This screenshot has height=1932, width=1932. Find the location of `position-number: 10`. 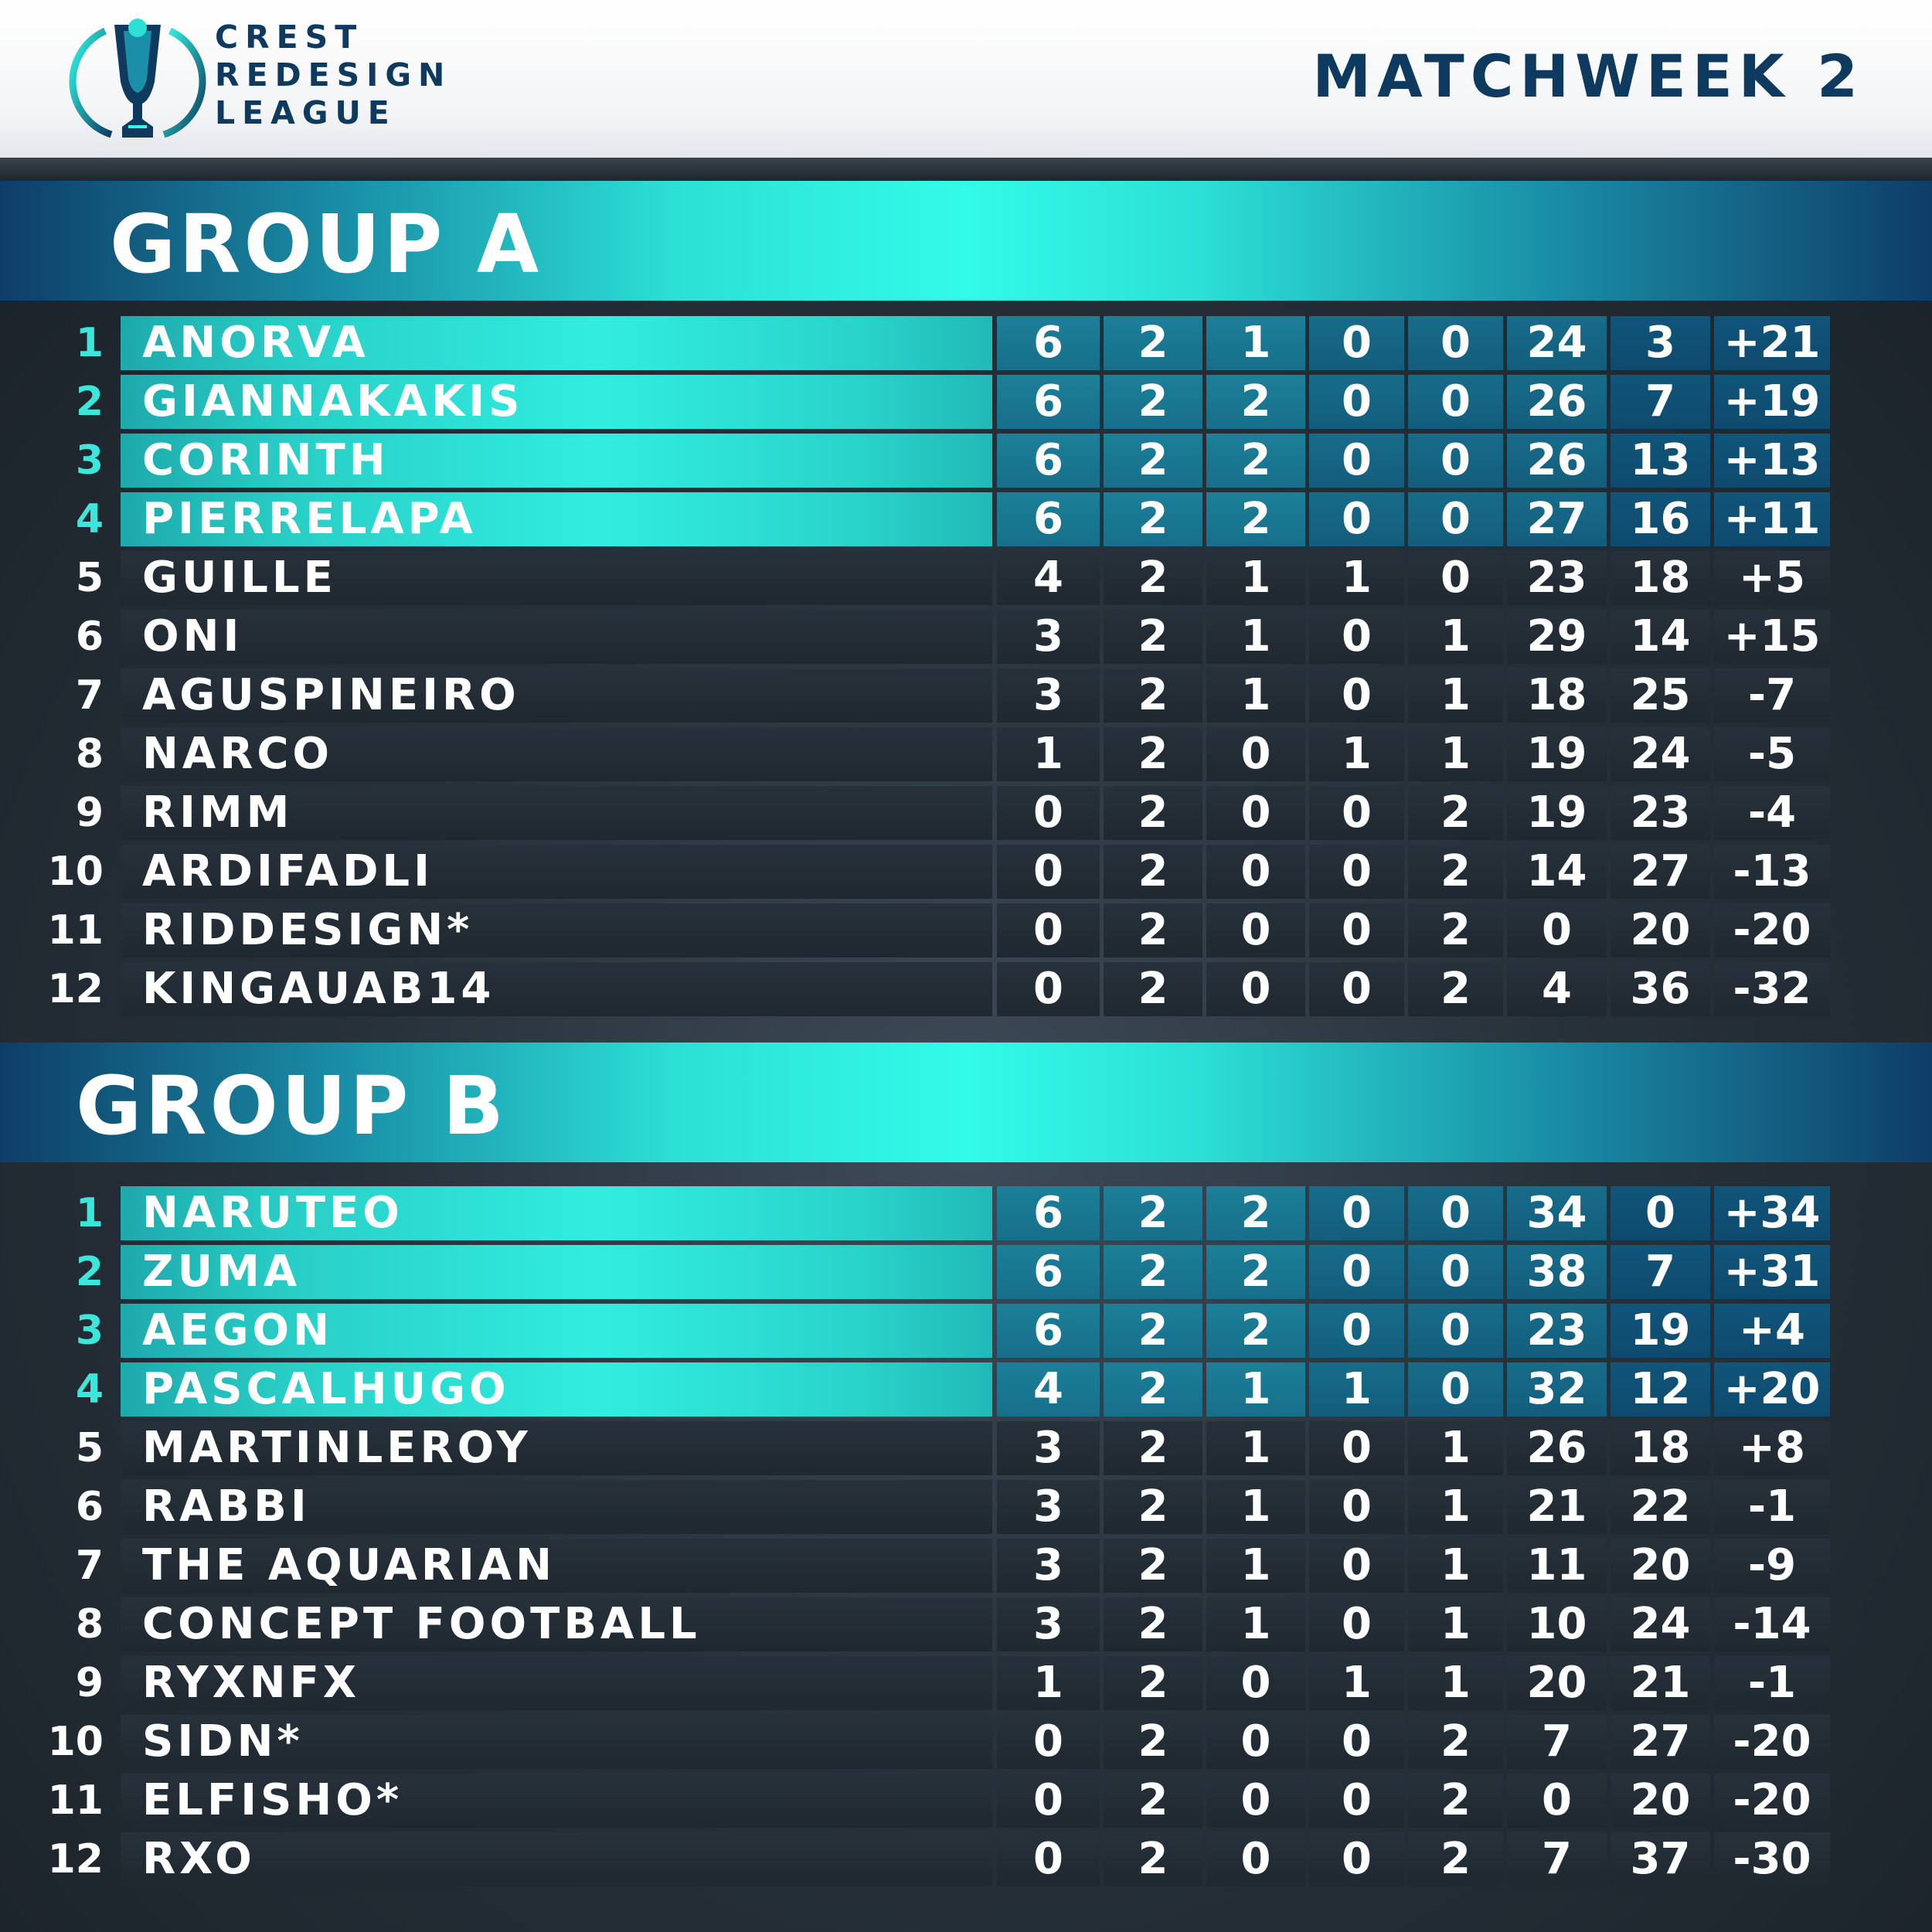

position-number: 10 is located at coordinates (75, 1742).